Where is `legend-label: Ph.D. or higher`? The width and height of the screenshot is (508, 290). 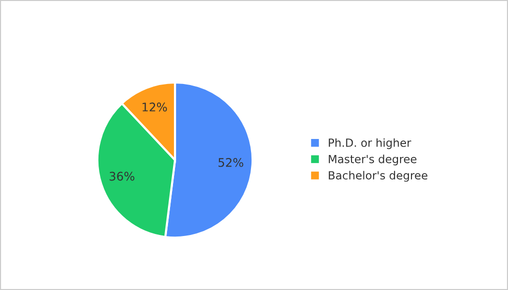 legend-label: Ph.D. or higher is located at coordinates (370, 144).